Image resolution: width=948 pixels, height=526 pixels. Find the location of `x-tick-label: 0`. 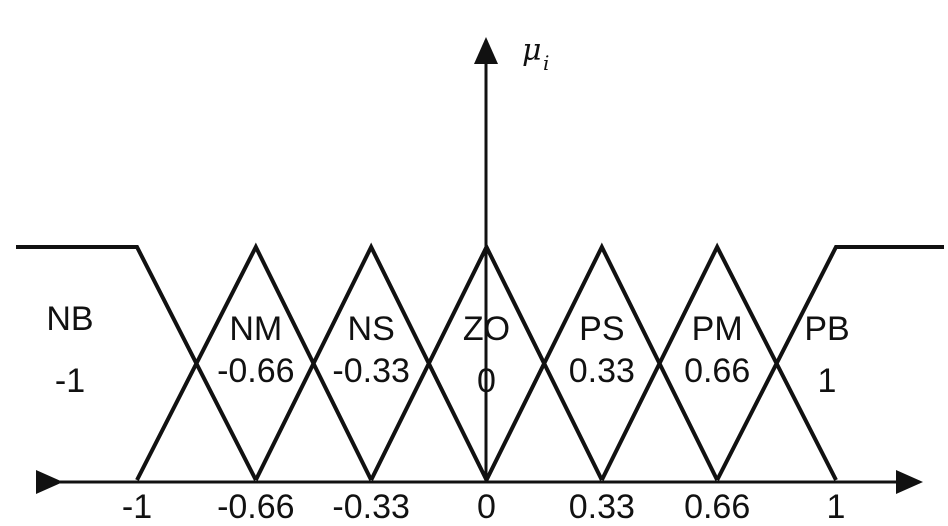

x-tick-label: 0 is located at coordinates (486, 507).